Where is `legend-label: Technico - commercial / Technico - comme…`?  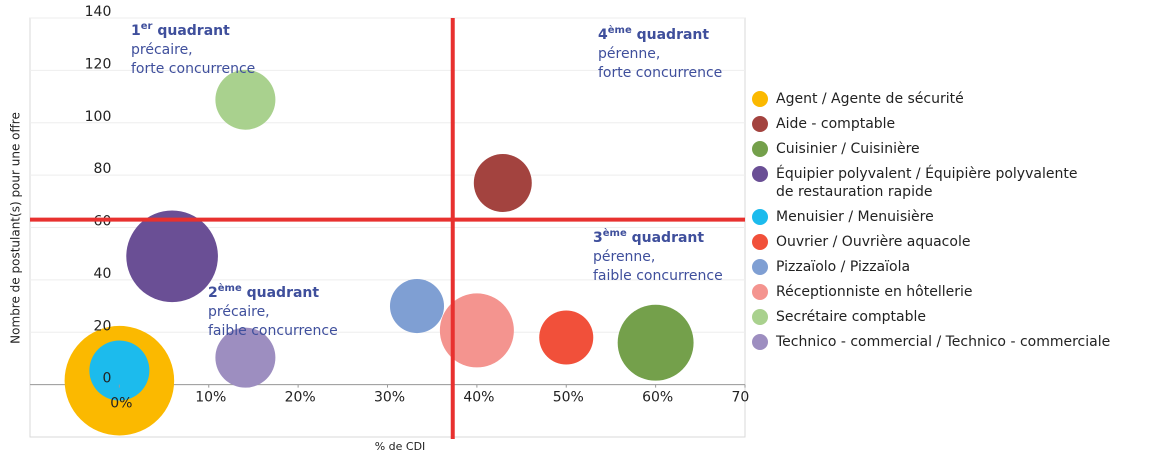
legend-label: Technico - commercial / Technico - comme… is located at coordinates (943, 342).